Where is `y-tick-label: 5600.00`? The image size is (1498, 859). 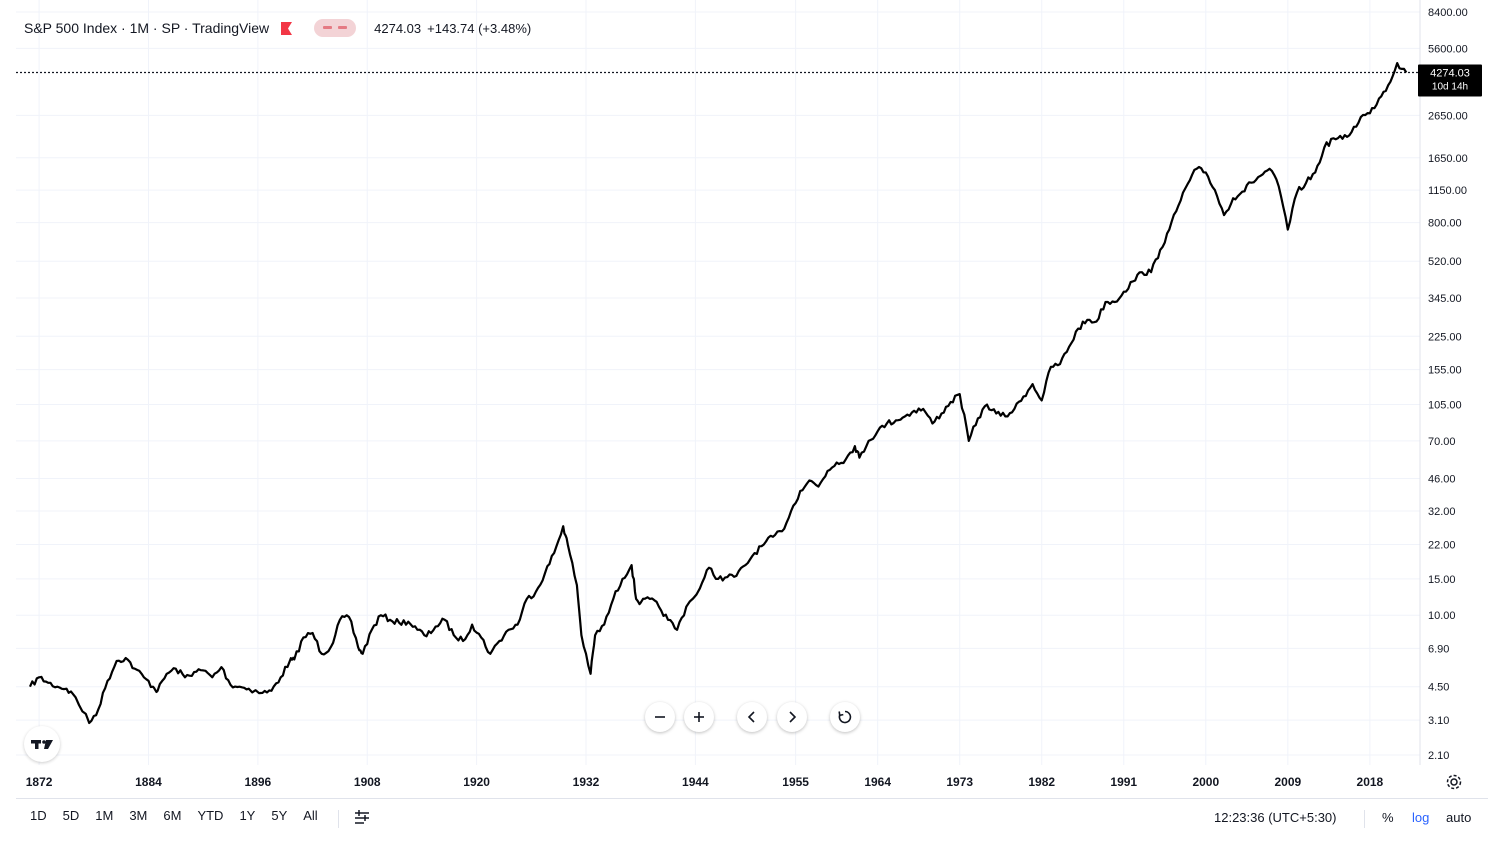
y-tick-label: 5600.00 is located at coordinates (1448, 49).